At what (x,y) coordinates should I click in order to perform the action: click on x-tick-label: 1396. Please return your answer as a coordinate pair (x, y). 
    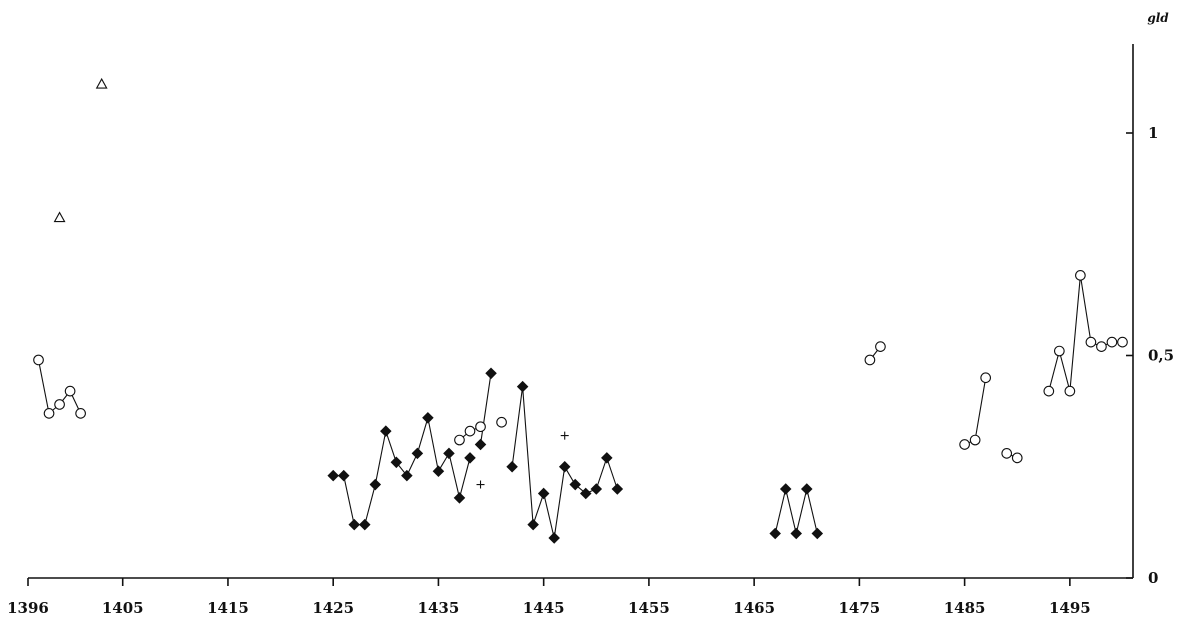
    Looking at the image, I should click on (28, 608).